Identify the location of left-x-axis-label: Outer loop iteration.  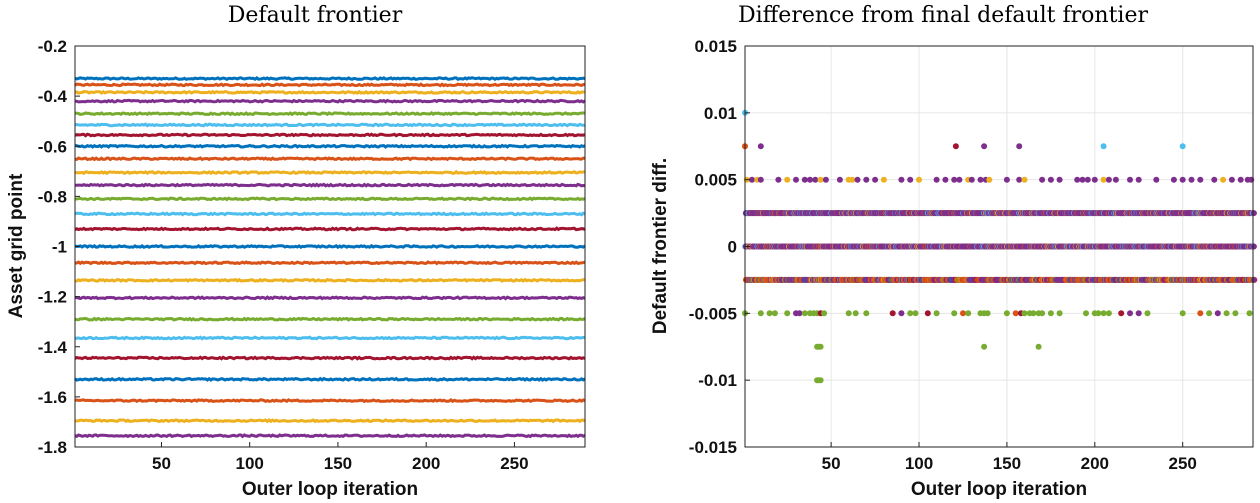
(330, 489).